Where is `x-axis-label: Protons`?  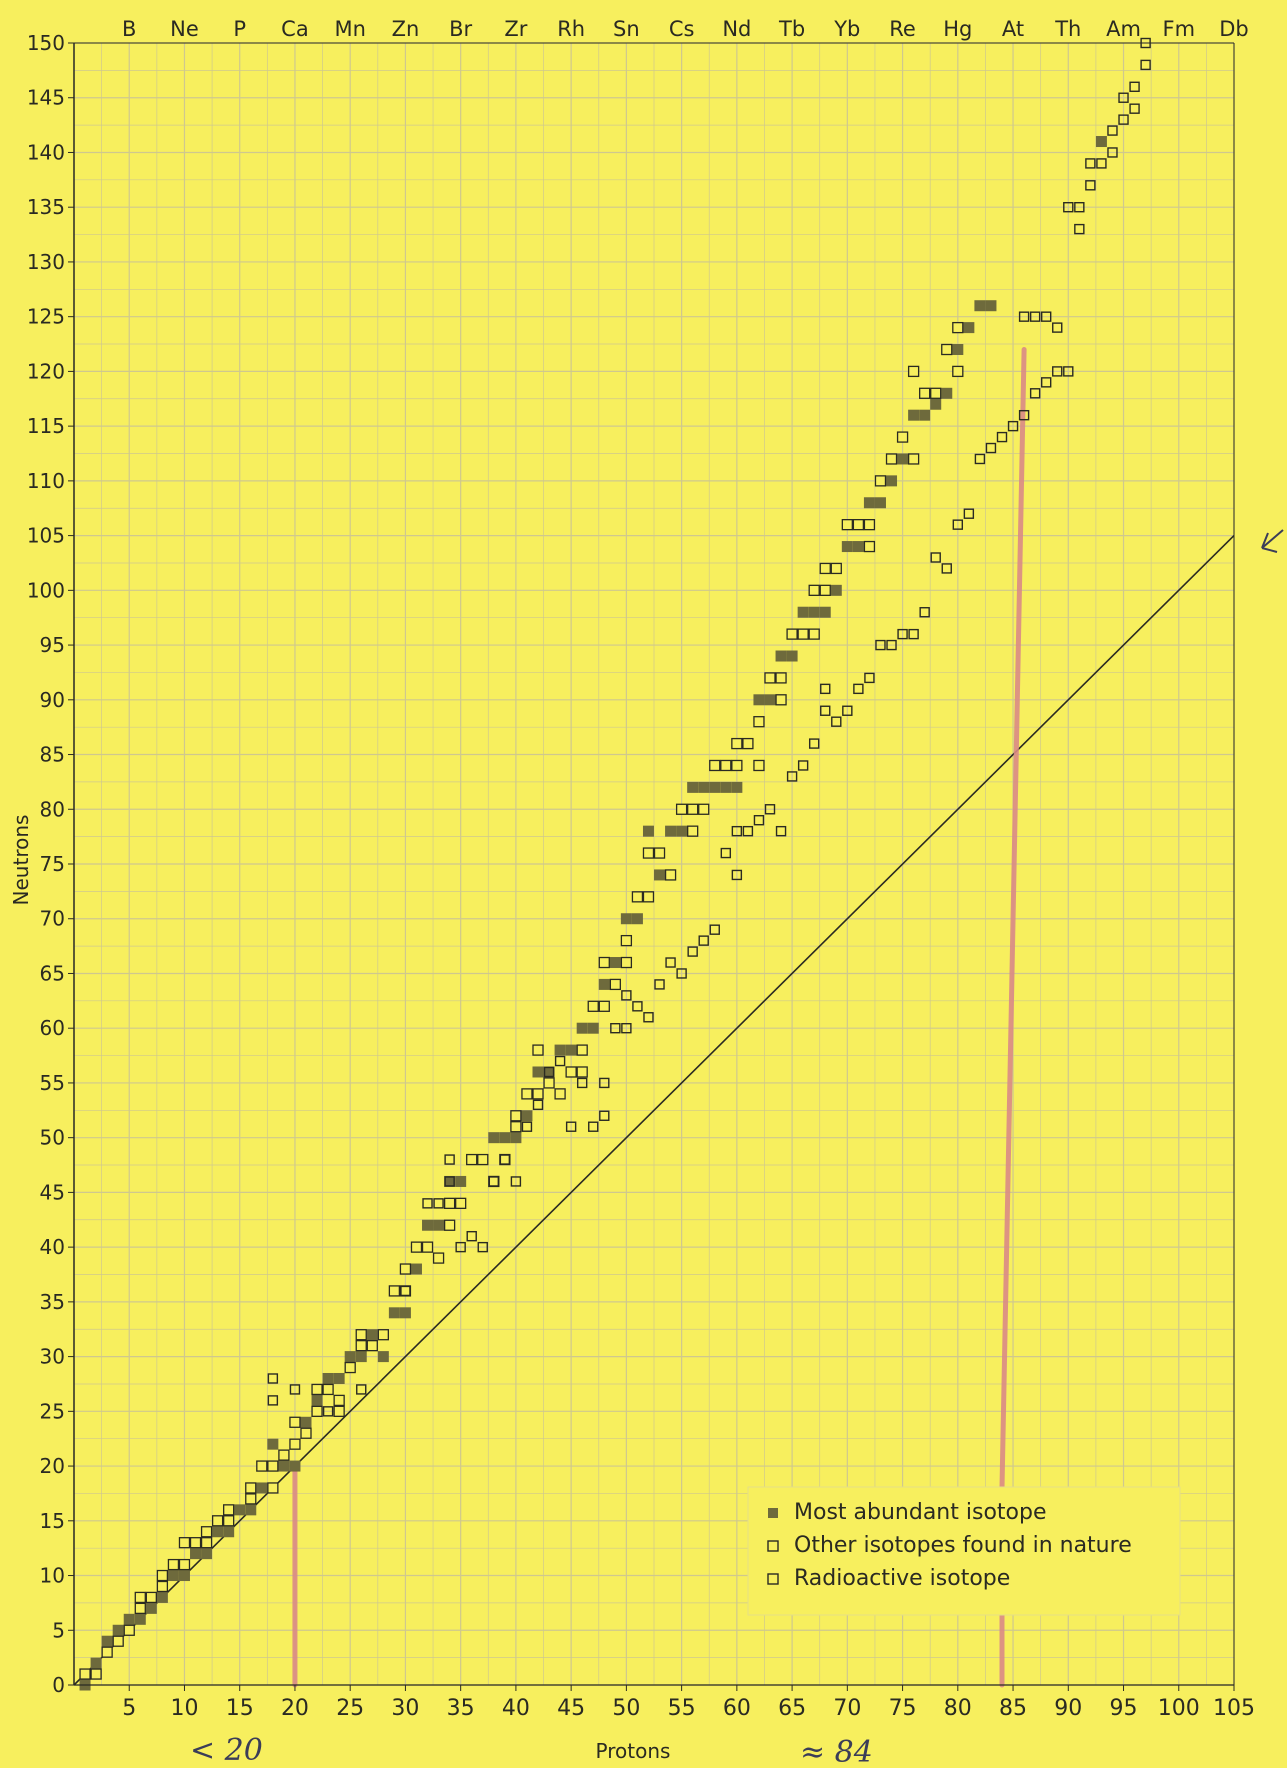
x-axis-label: Protons is located at coordinates (633, 1751).